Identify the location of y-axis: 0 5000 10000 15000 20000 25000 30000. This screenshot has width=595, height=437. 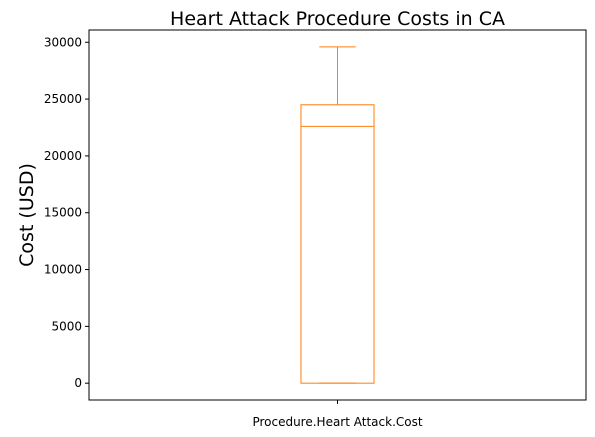
(66, 212).